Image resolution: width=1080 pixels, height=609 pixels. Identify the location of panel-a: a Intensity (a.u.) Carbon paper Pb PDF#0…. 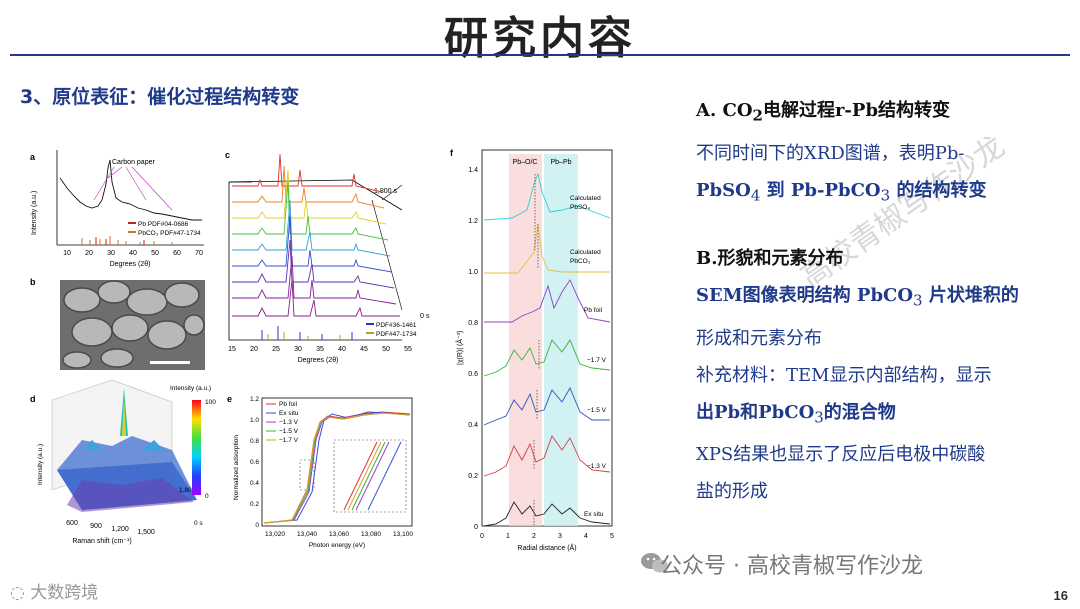
(117, 209).